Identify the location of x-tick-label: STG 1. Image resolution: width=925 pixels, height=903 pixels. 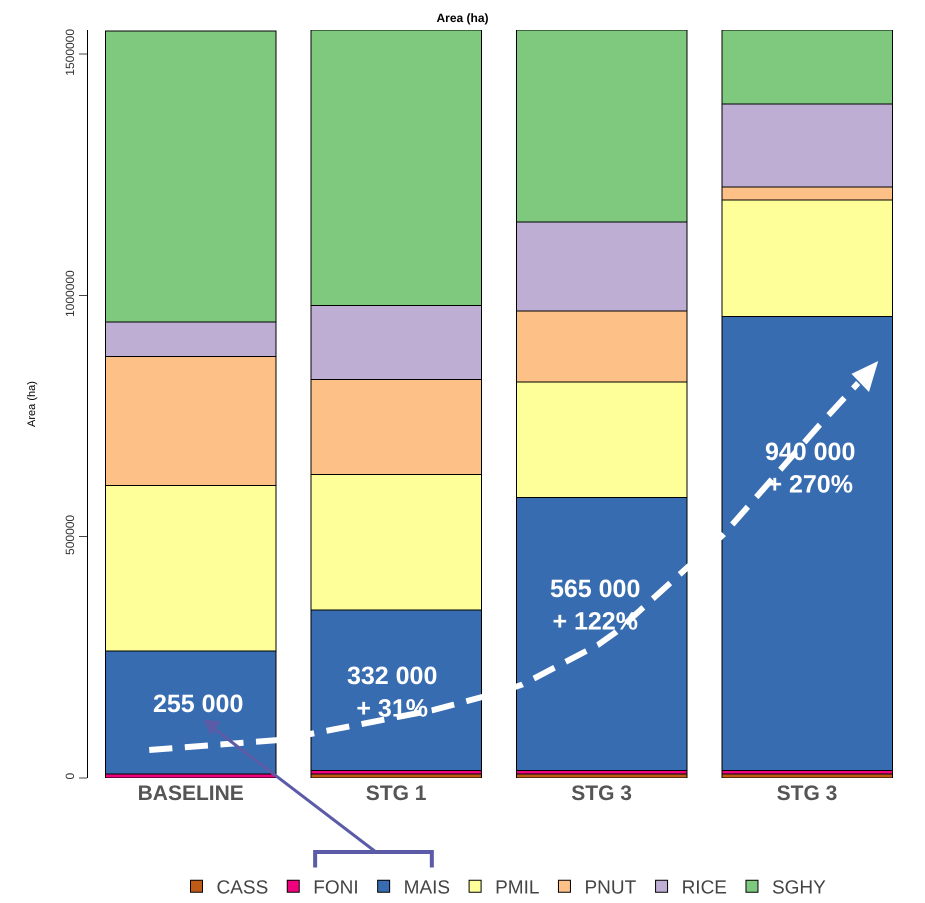
(396, 793).